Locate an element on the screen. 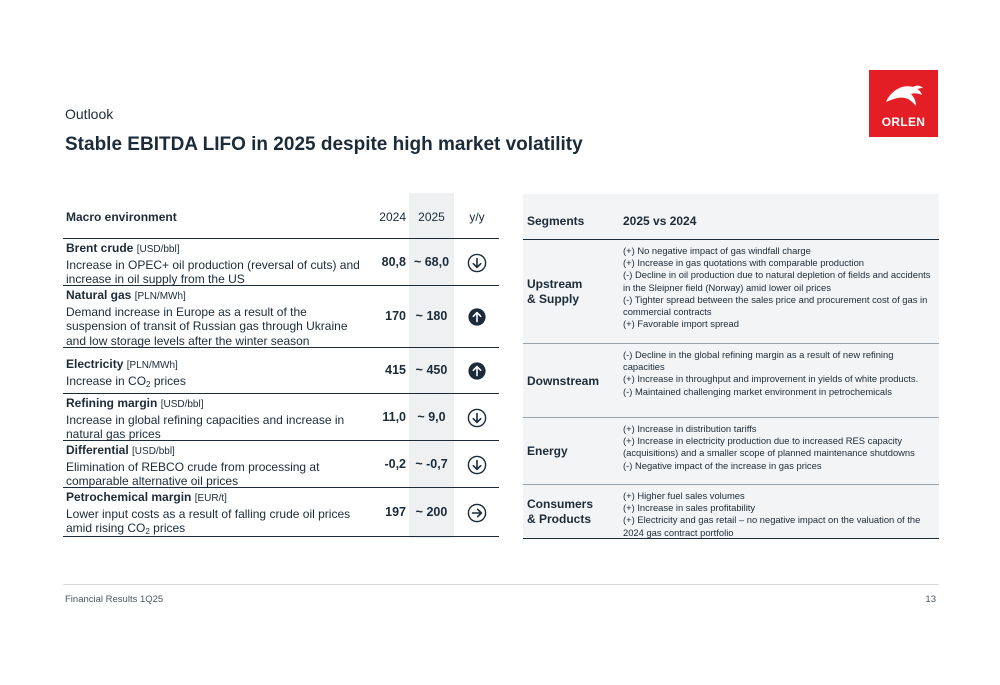 Image resolution: width=1000 pixels, height=685 pixels. segment-item: (+) Increase in sales profitability is located at coordinates (689, 508).